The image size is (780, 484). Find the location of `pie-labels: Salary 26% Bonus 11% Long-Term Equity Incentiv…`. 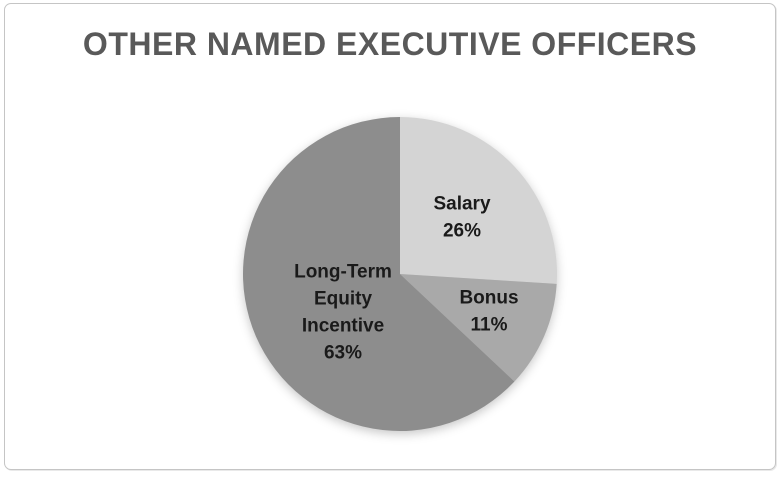

pie-labels: Salary 26% Bonus 11% Long-Term Equity Incentiv… is located at coordinates (406, 279).